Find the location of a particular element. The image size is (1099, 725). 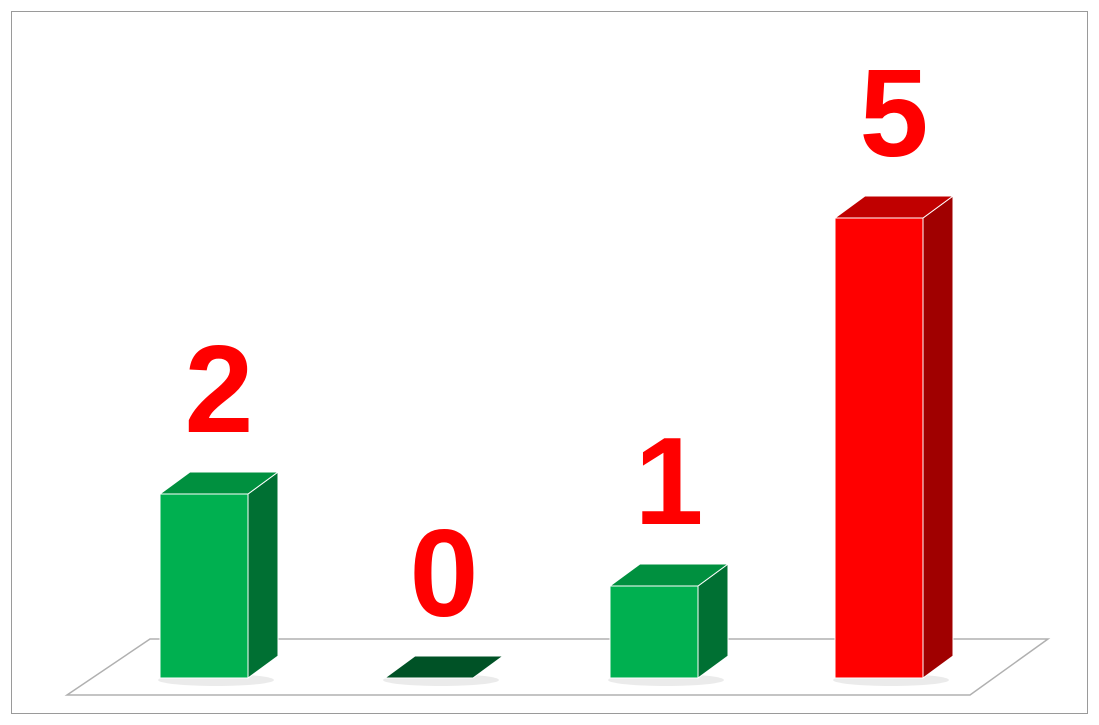

data-label-4: 5 is located at coordinates (894, 114).